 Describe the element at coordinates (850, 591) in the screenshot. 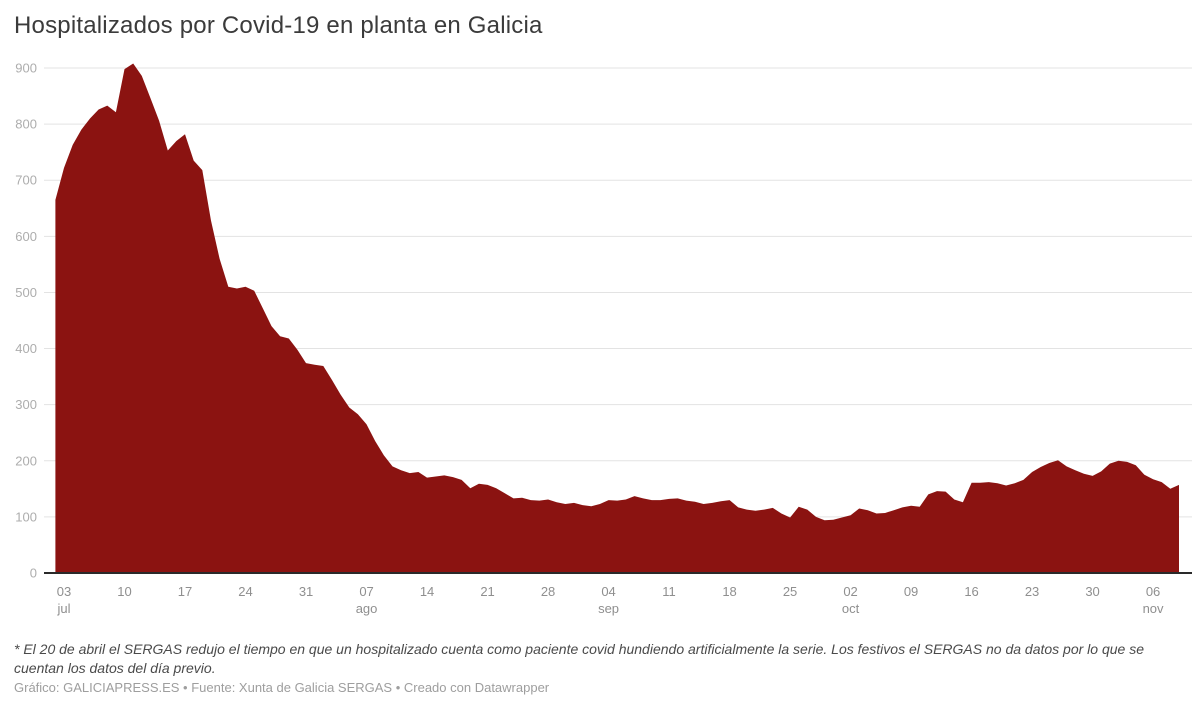

I see `x-tick-day-02: 02` at that location.